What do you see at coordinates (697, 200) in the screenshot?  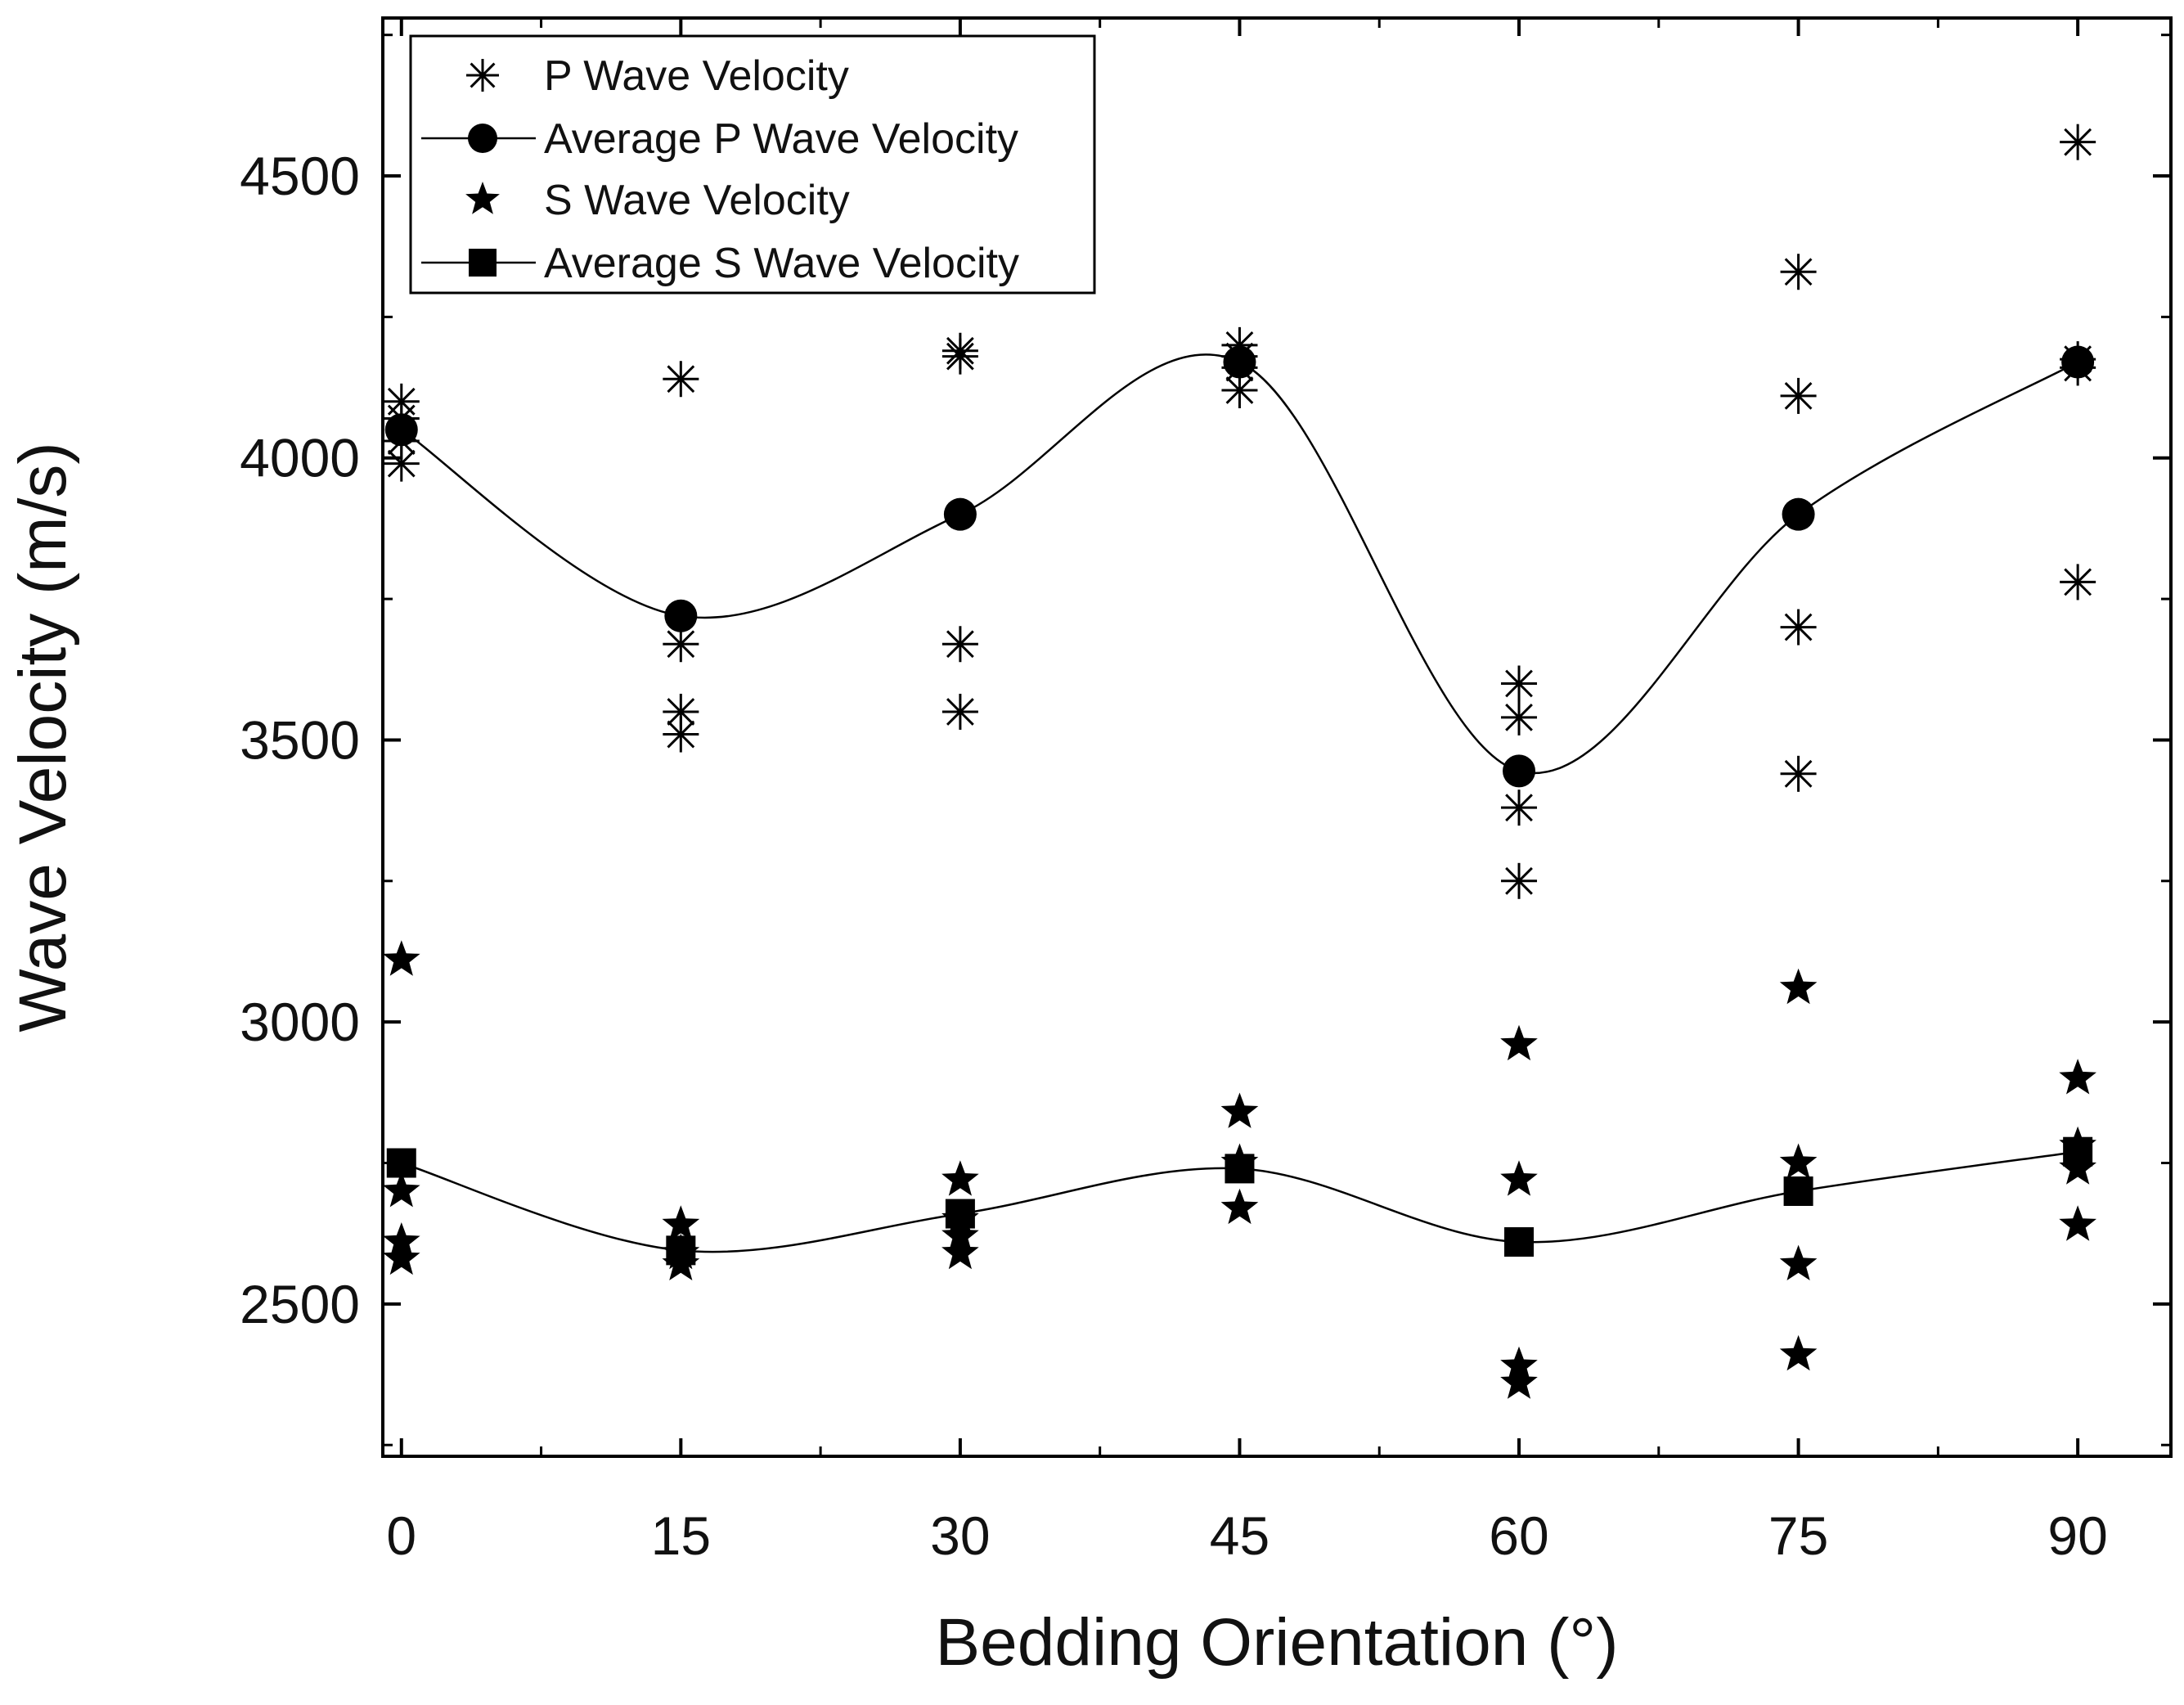 I see `legend-entry-s-wave: S Wave Velocity` at bounding box center [697, 200].